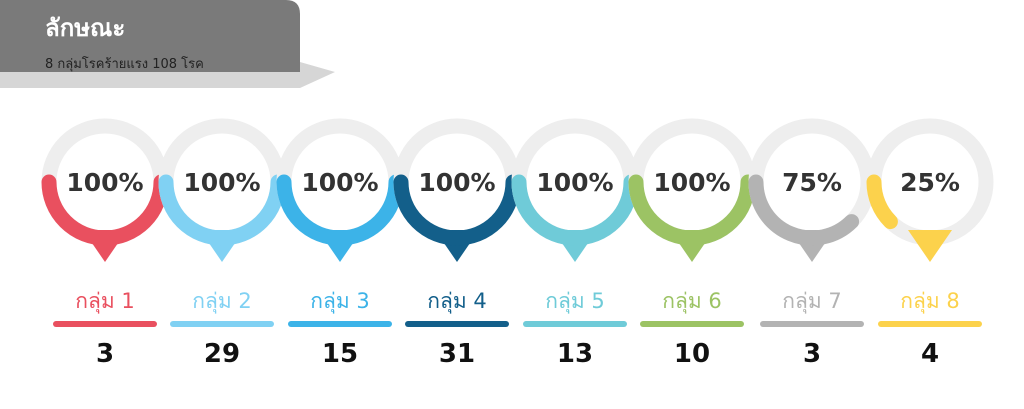 This screenshot has width=1024, height=409. What do you see at coordinates (222, 354) in the screenshot?
I see `count-label: 29` at bounding box center [222, 354].